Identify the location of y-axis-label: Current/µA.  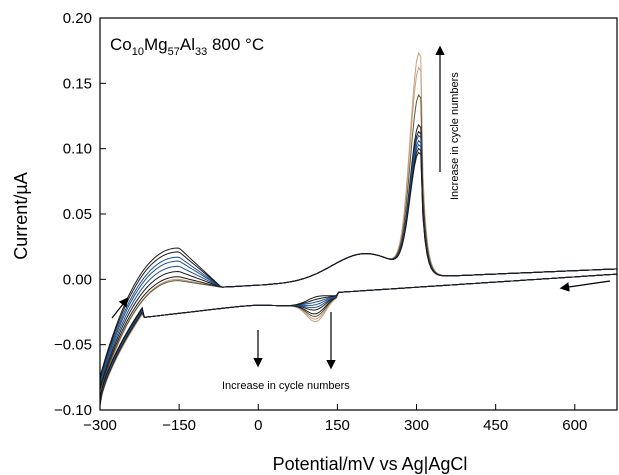
(21, 215).